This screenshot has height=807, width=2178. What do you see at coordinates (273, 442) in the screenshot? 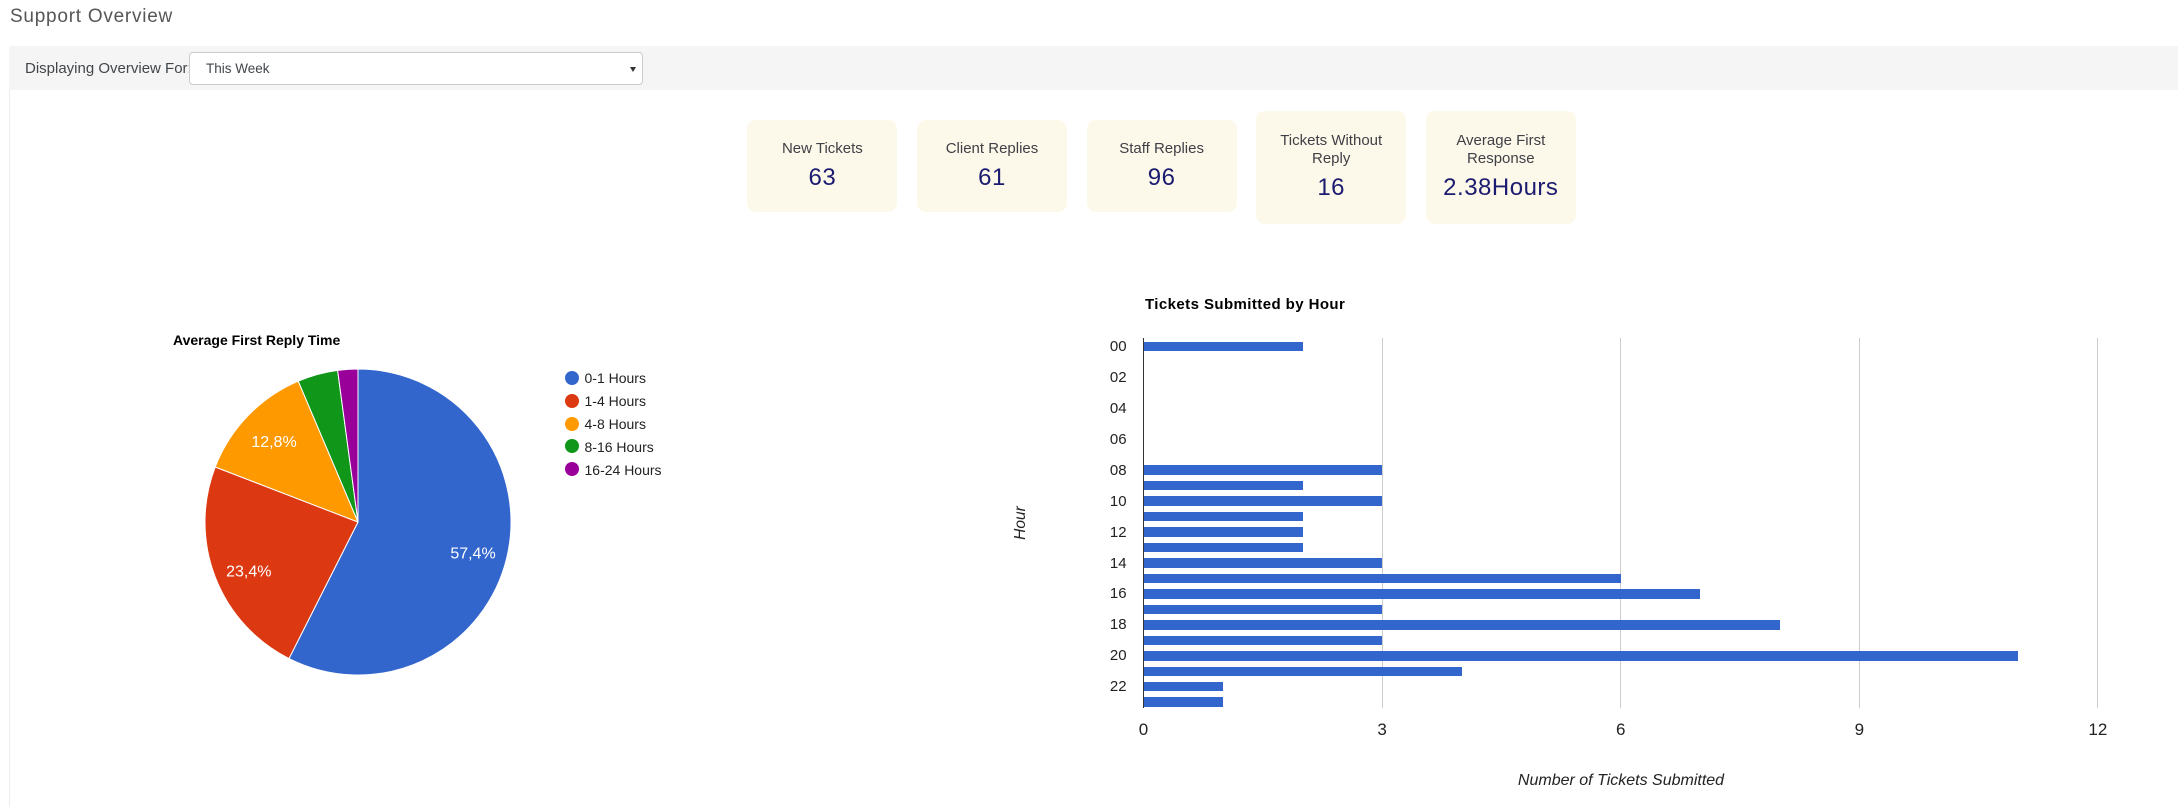
I see `svg-text: 12,8%` at bounding box center [273, 442].